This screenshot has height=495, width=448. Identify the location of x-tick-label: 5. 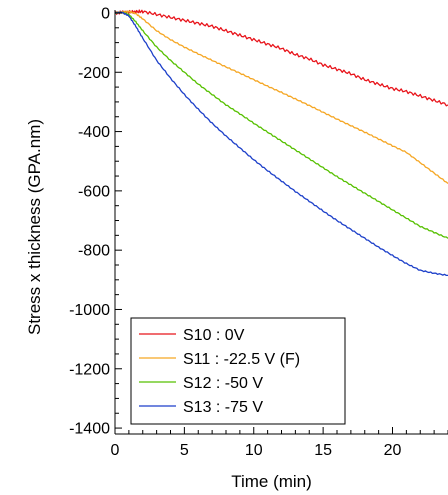
(184, 450).